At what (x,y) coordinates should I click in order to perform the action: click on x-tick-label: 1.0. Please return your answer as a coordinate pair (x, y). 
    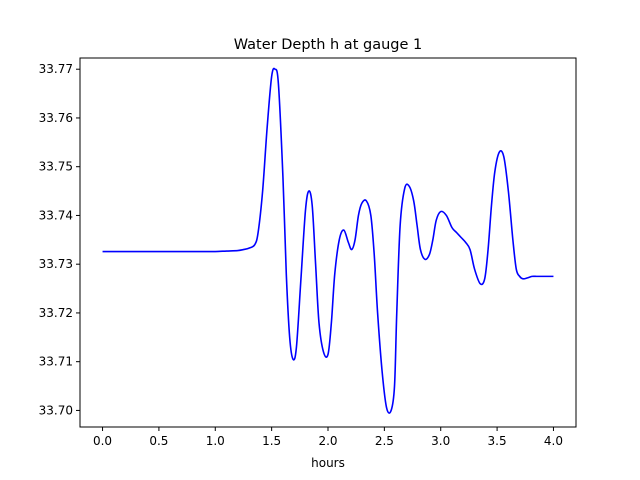
    Looking at the image, I should click on (215, 441).